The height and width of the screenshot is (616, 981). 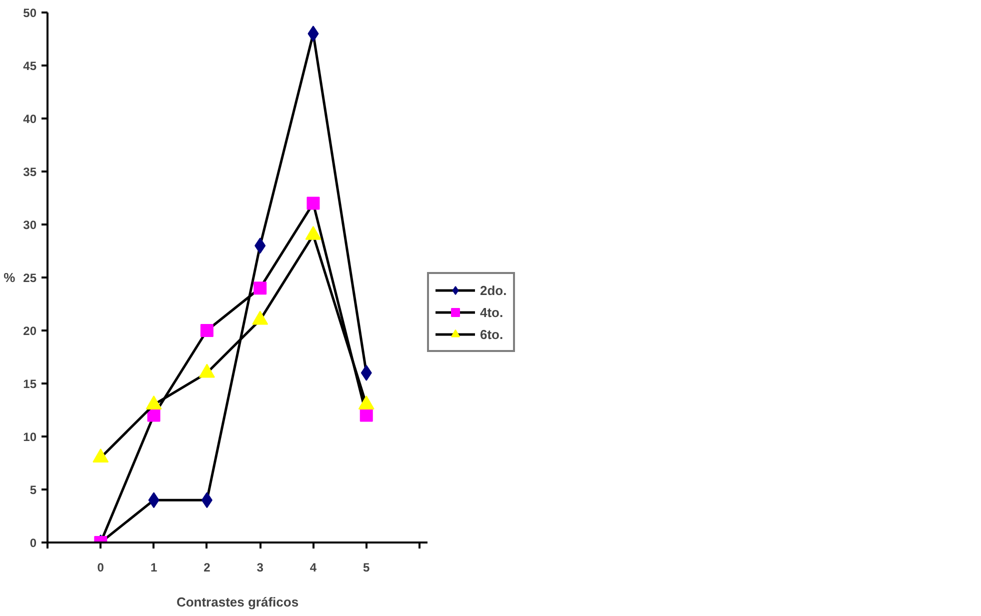 What do you see at coordinates (33, 490) in the screenshot?
I see `y-tick-label: 5` at bounding box center [33, 490].